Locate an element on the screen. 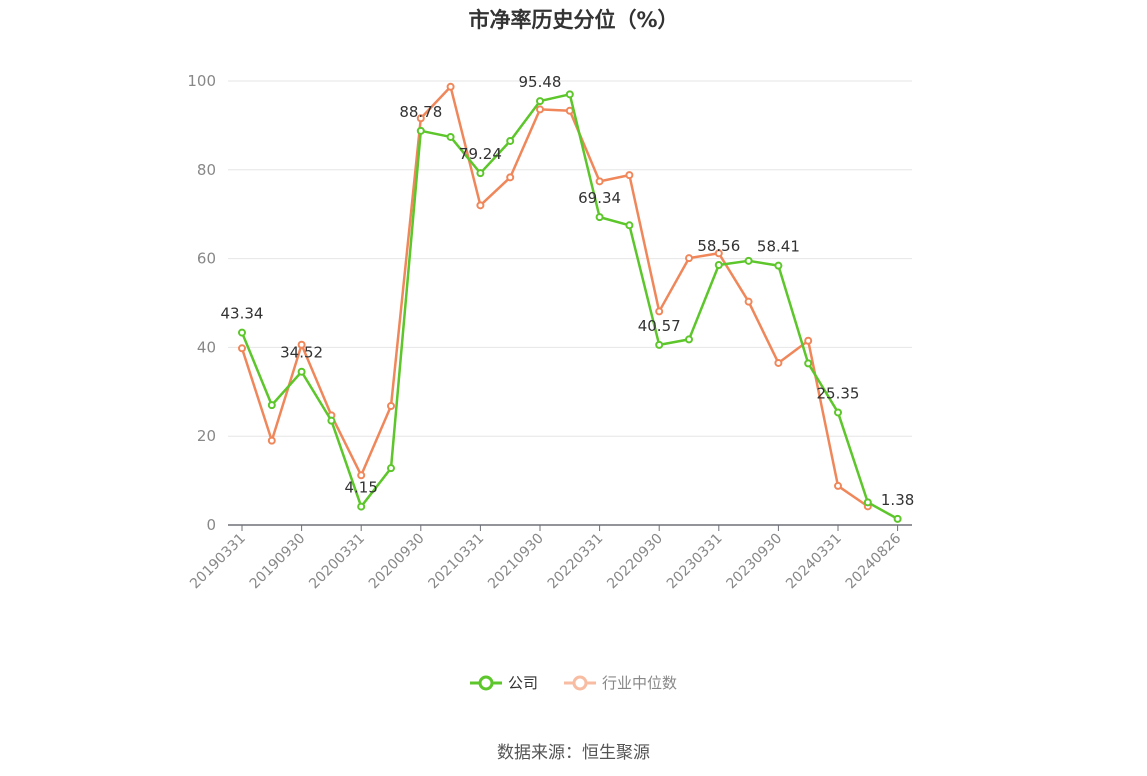  x-tick-label: 20220930 is located at coordinates (635, 562).